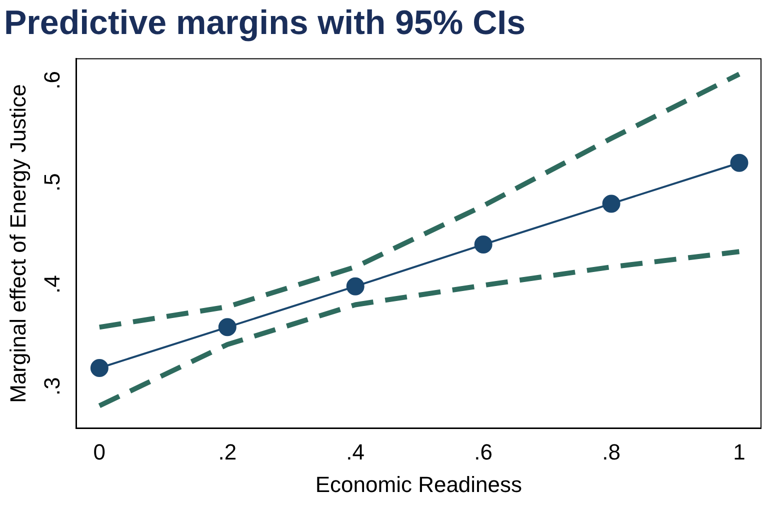 This screenshot has width=771, height=519. I want to click on x-axis-title: Economic Readiness, so click(418, 484).